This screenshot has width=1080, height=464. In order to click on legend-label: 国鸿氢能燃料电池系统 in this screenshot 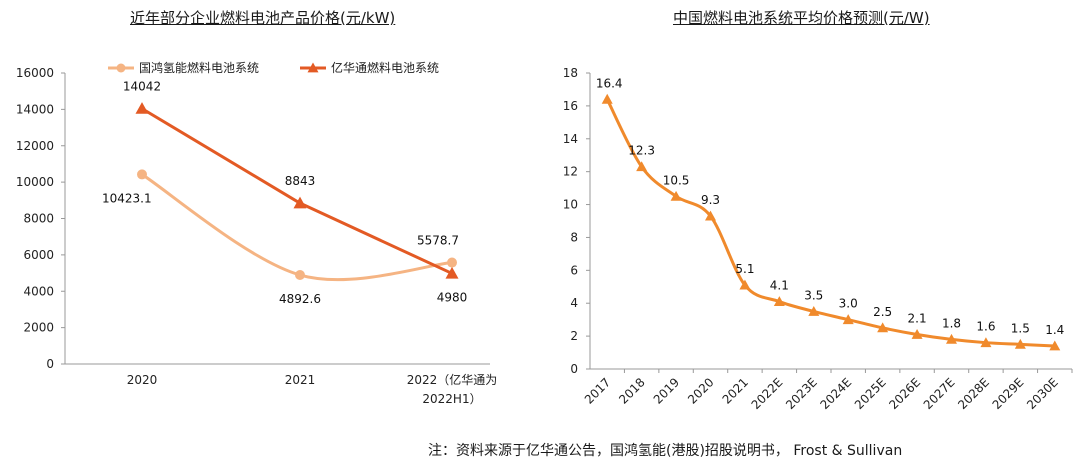, I will do `click(199, 67)`.